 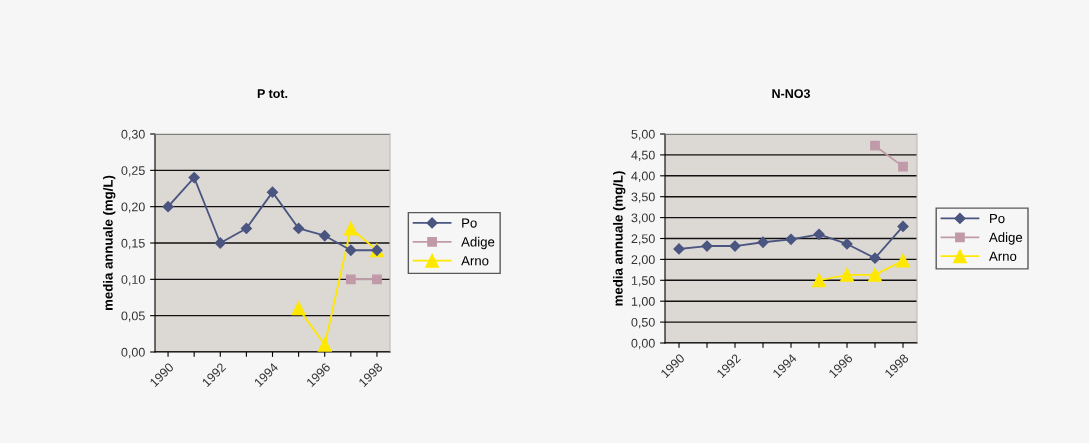 I want to click on y-tick-label: 1,00, so click(x=643, y=302).